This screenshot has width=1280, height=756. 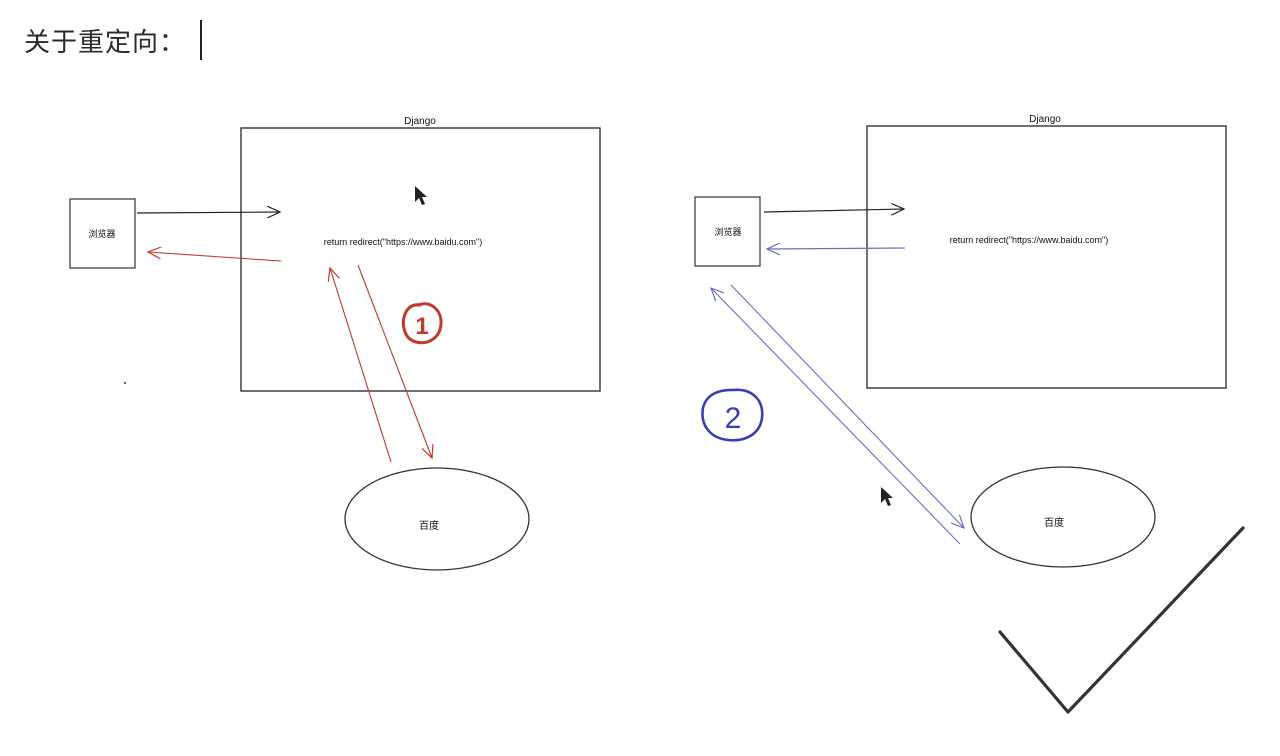 What do you see at coordinates (847, 406) in the screenshot?
I see `browser-to-baidu-arrow` at bounding box center [847, 406].